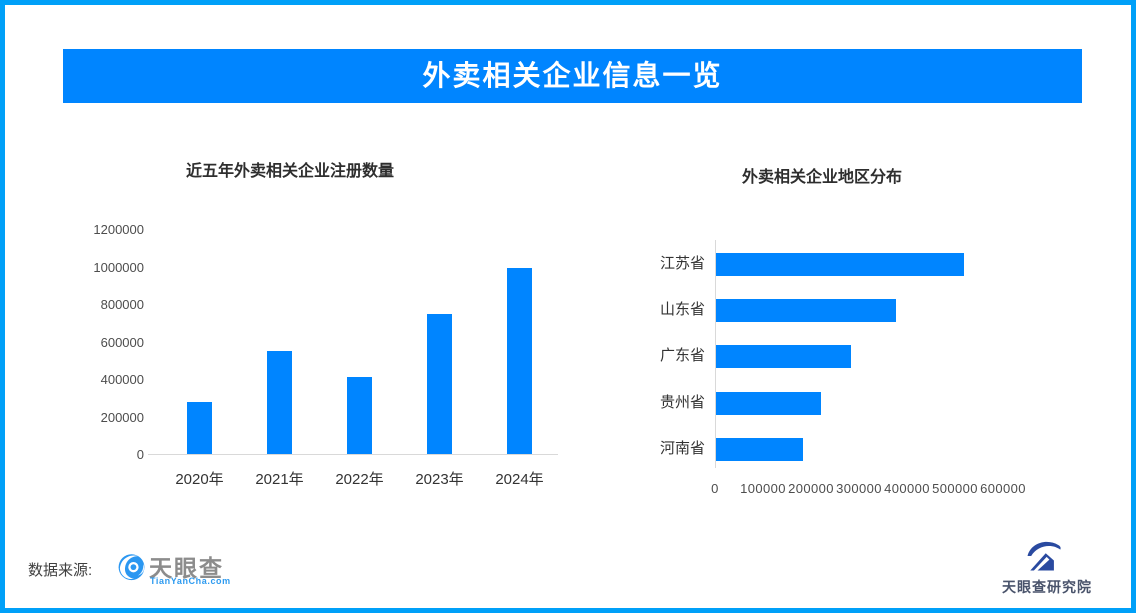 The height and width of the screenshot is (613, 1136). I want to click on y-tick-label: 200000, so click(122, 417).